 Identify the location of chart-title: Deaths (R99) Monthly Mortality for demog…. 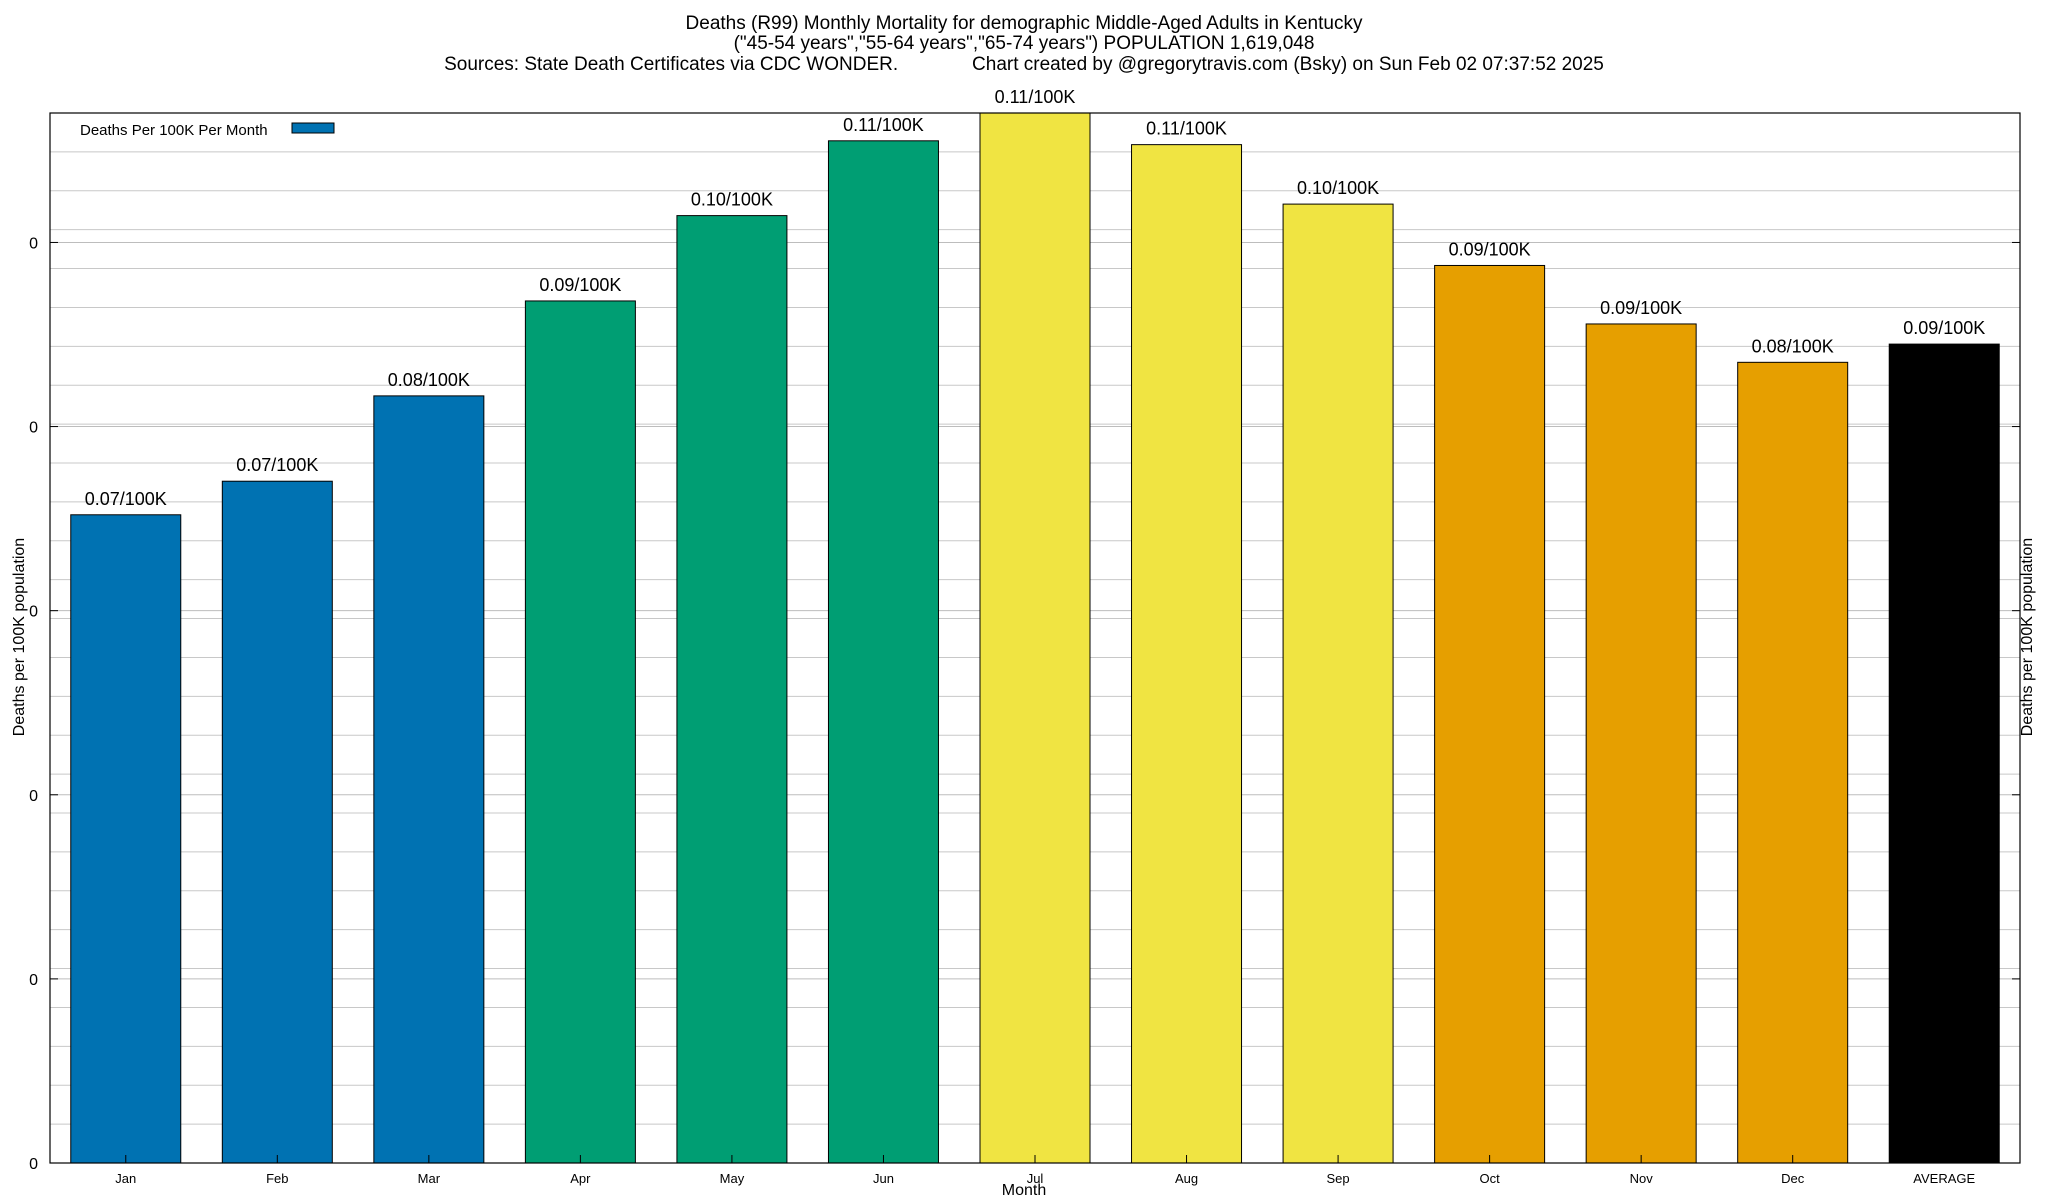
(1024, 23).